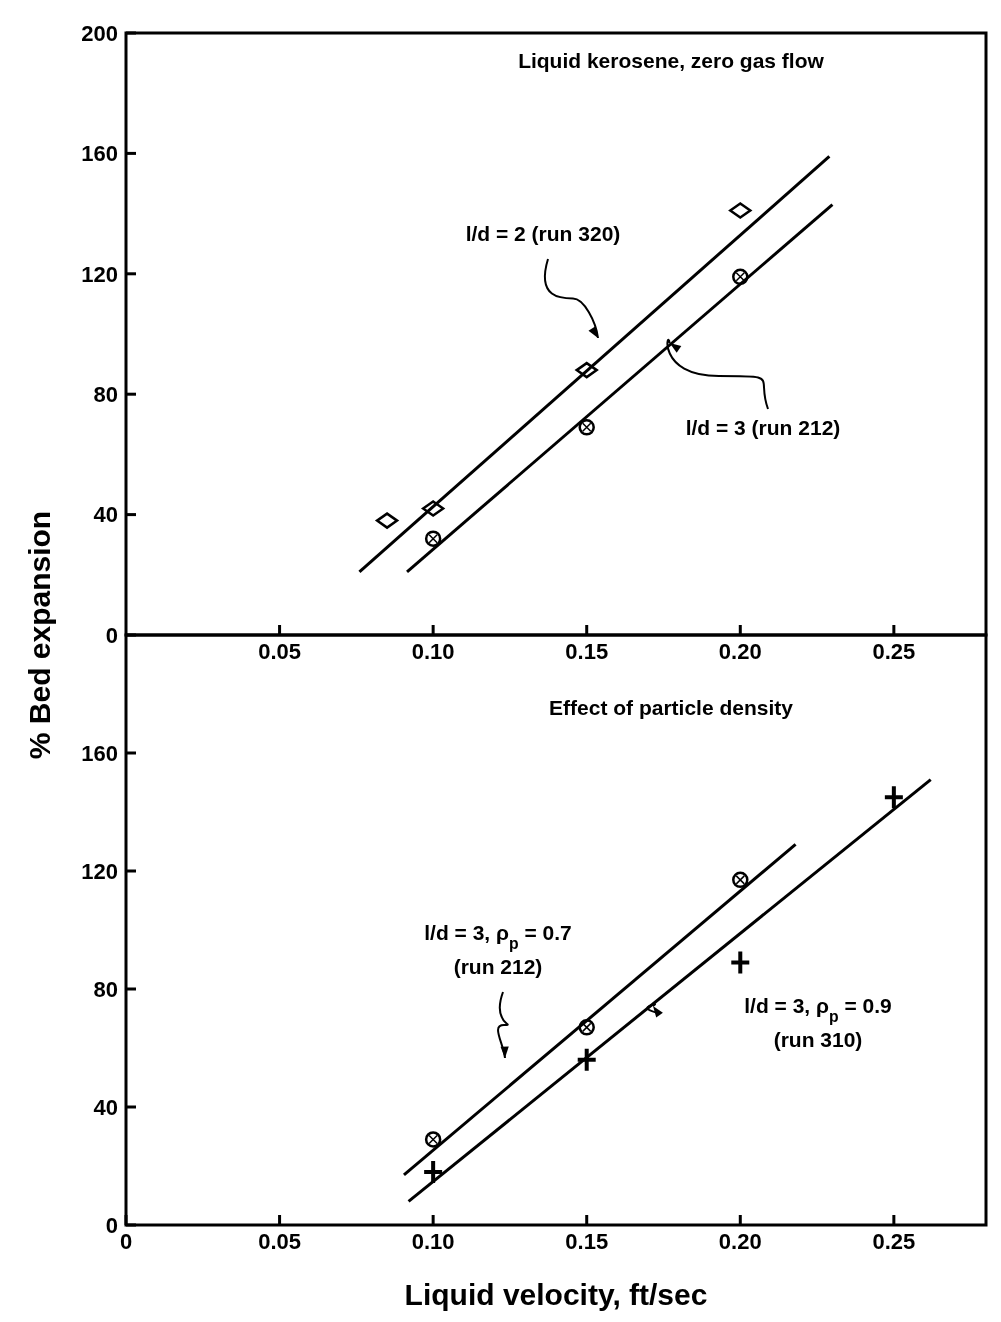  What do you see at coordinates (39, 635) in the screenshot?
I see `y-axis-title: % Bed expansion` at bounding box center [39, 635].